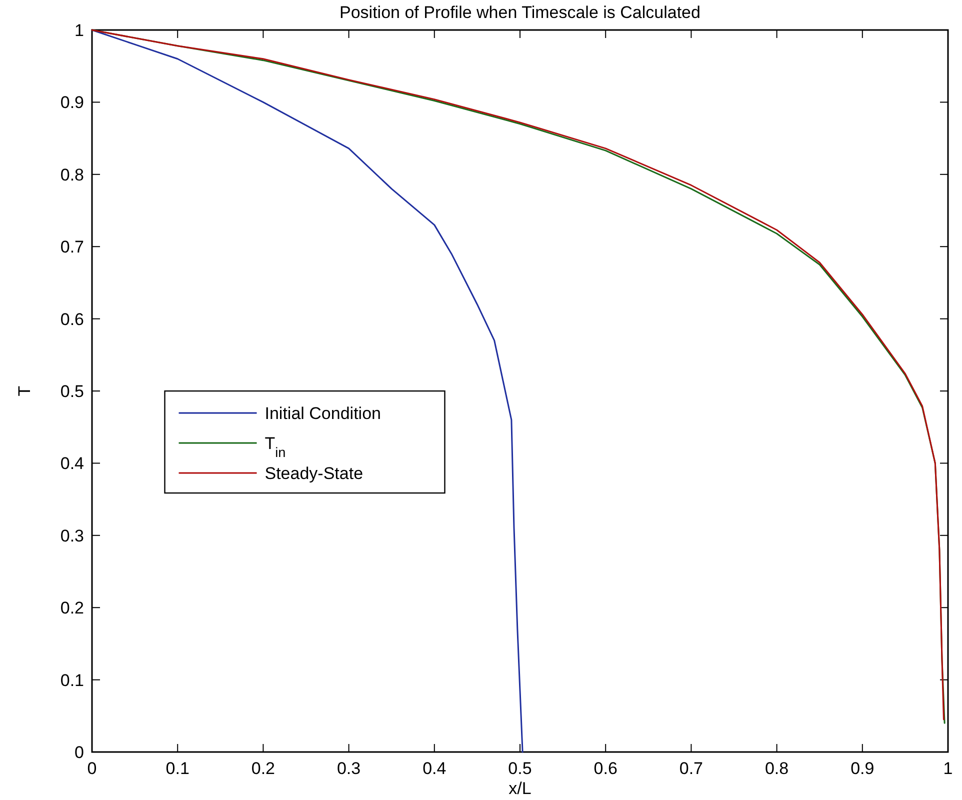  I want to click on y-axis-title: T, so click(24, 391).